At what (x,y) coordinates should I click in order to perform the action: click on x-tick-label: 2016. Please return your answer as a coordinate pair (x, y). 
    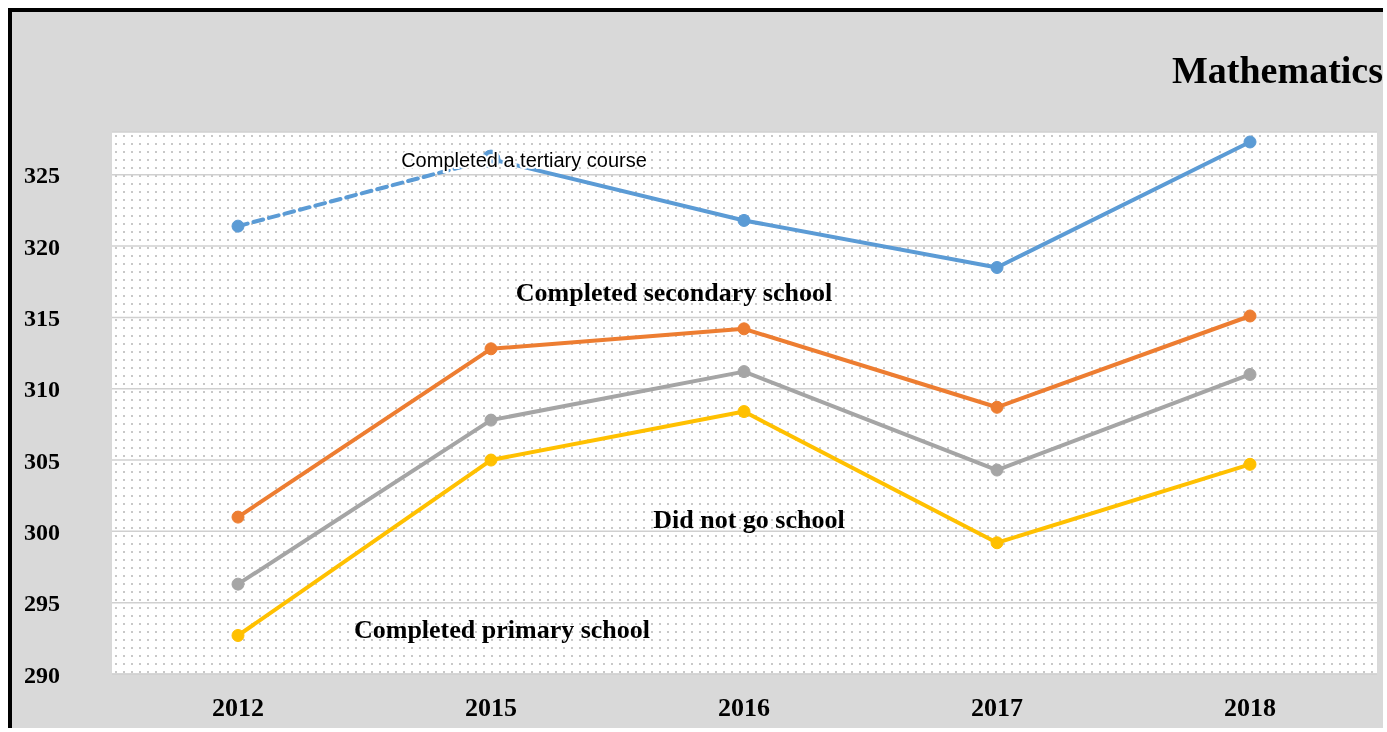
    Looking at the image, I should click on (744, 708).